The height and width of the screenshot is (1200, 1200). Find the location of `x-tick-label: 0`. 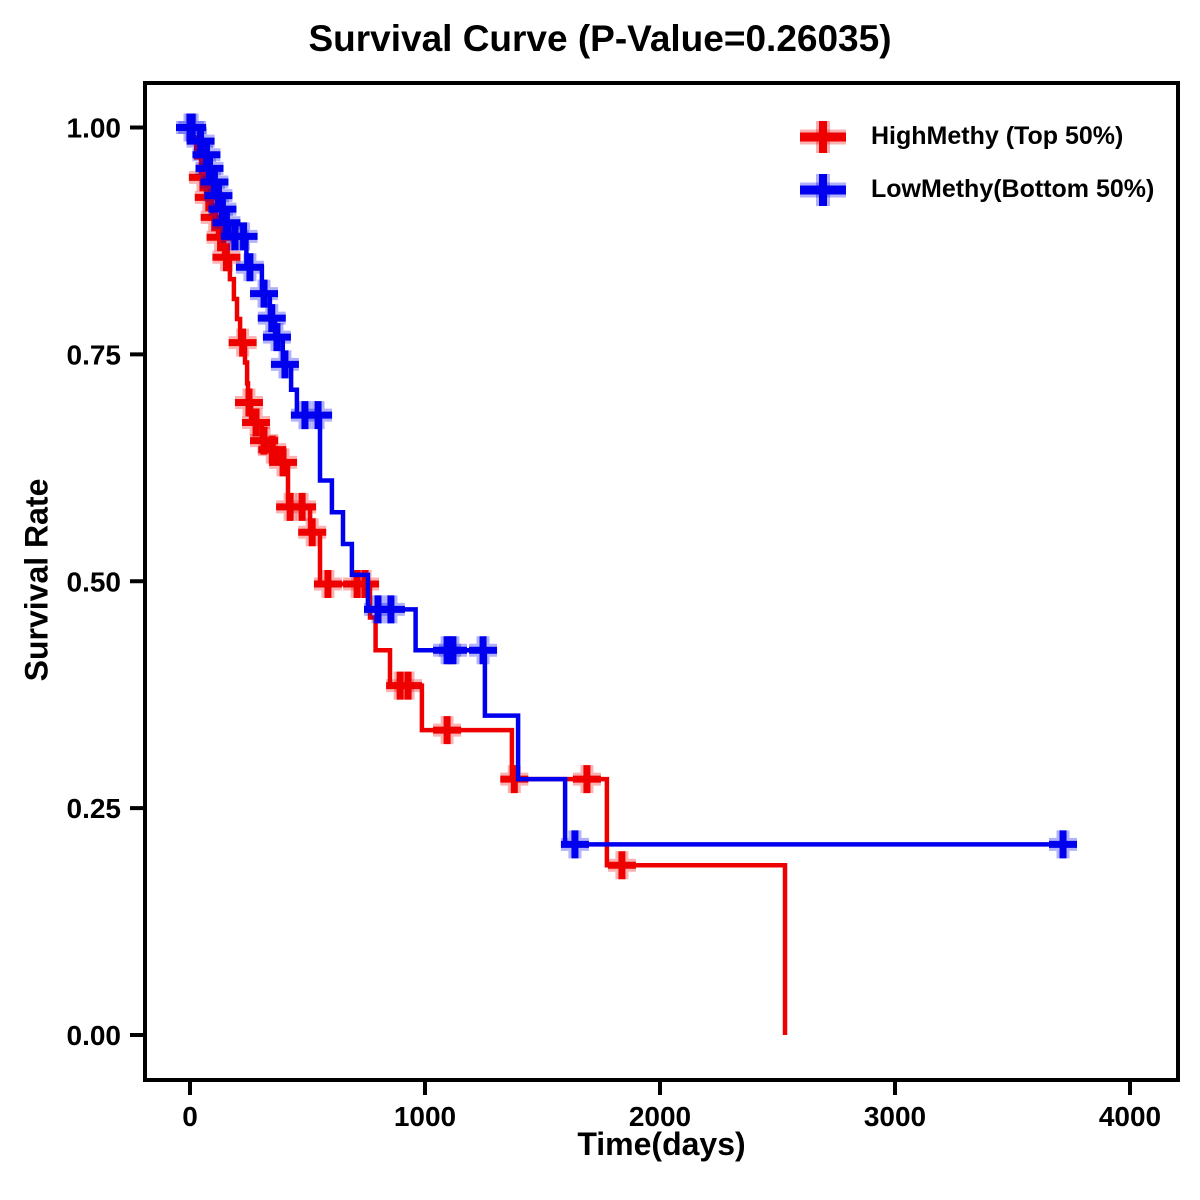

x-tick-label: 0 is located at coordinates (190, 1116).